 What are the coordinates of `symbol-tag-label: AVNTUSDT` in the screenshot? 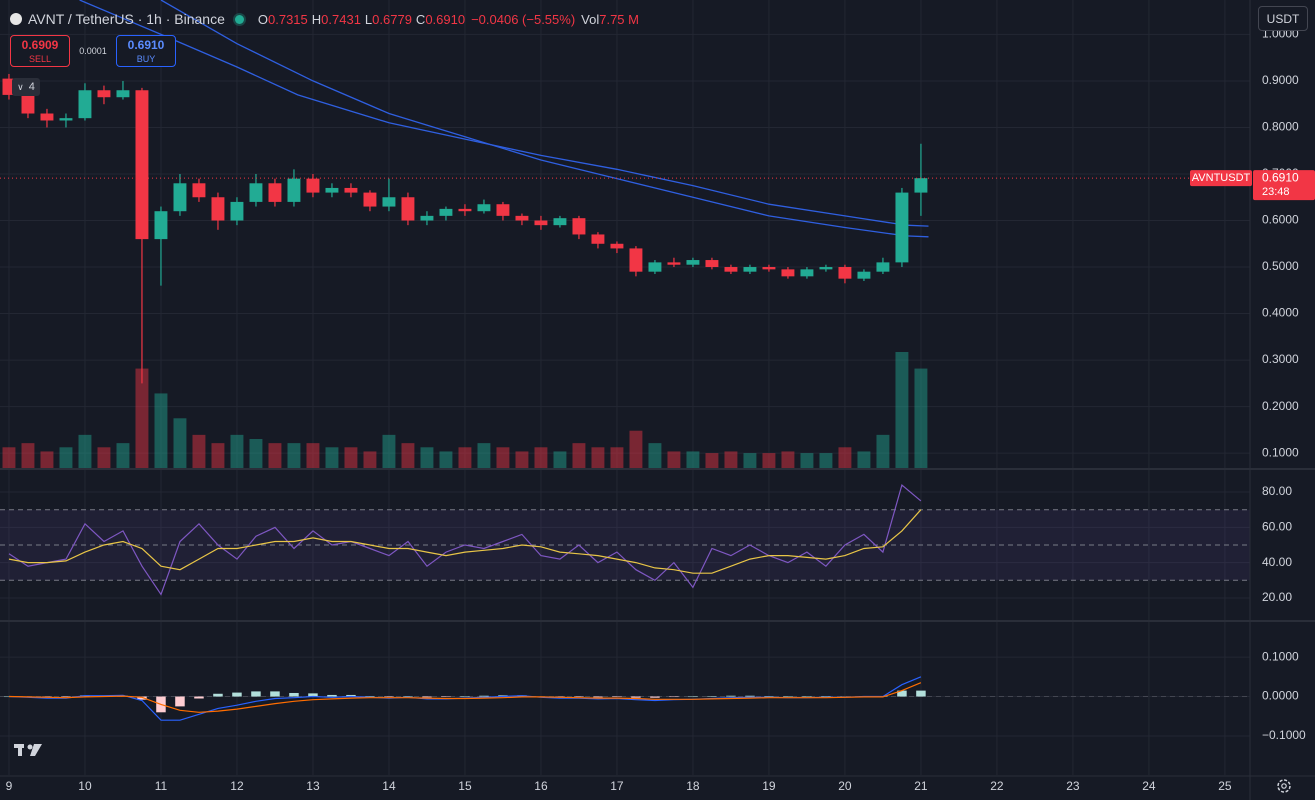 It's located at (1221, 178).